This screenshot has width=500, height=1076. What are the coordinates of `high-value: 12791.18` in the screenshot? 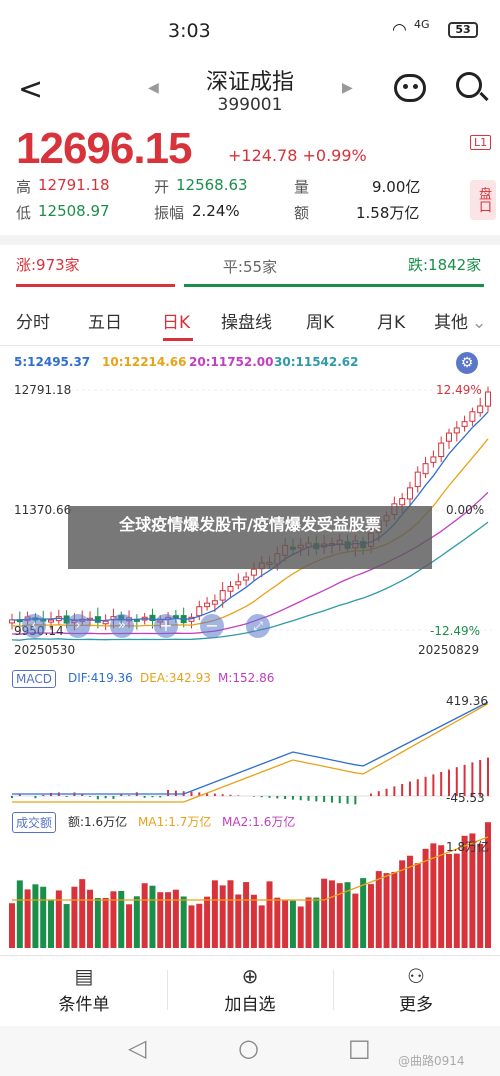 It's located at (74, 185).